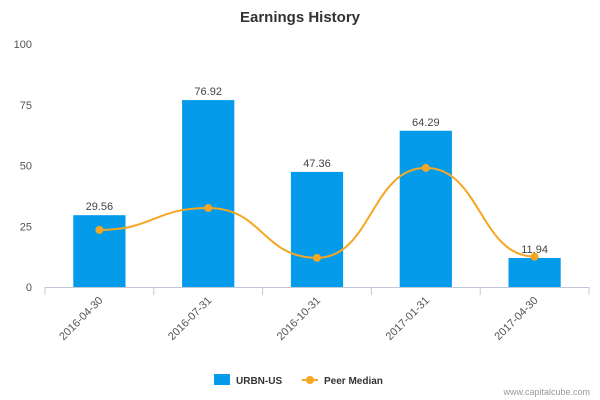  I want to click on data-label: 29.56, so click(100, 207).